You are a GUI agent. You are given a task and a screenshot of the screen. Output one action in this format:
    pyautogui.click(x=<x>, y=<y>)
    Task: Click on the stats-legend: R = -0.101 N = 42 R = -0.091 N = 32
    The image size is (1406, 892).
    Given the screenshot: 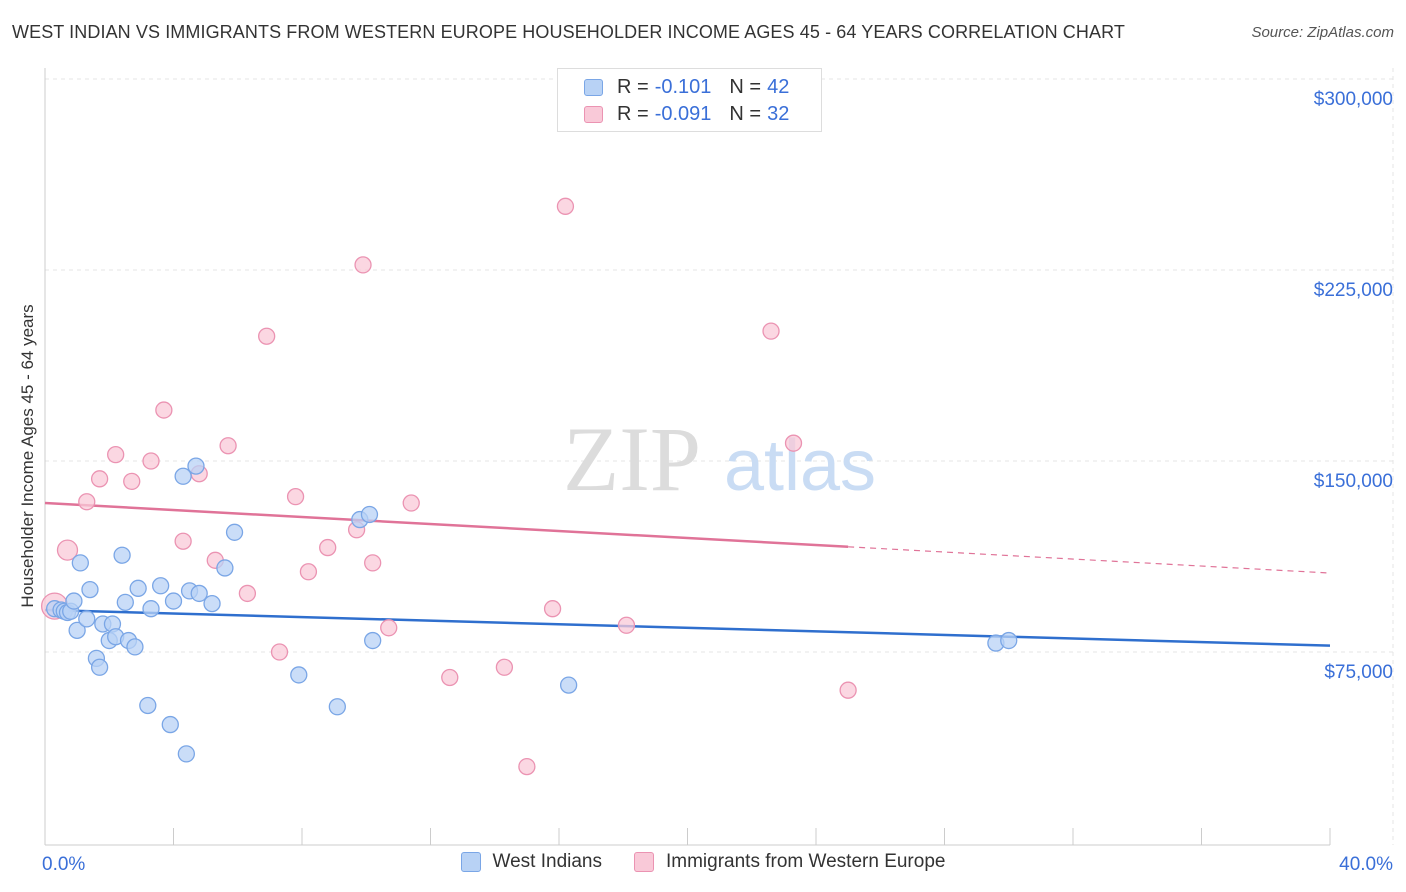 What is the action you would take?
    pyautogui.click(x=689, y=100)
    